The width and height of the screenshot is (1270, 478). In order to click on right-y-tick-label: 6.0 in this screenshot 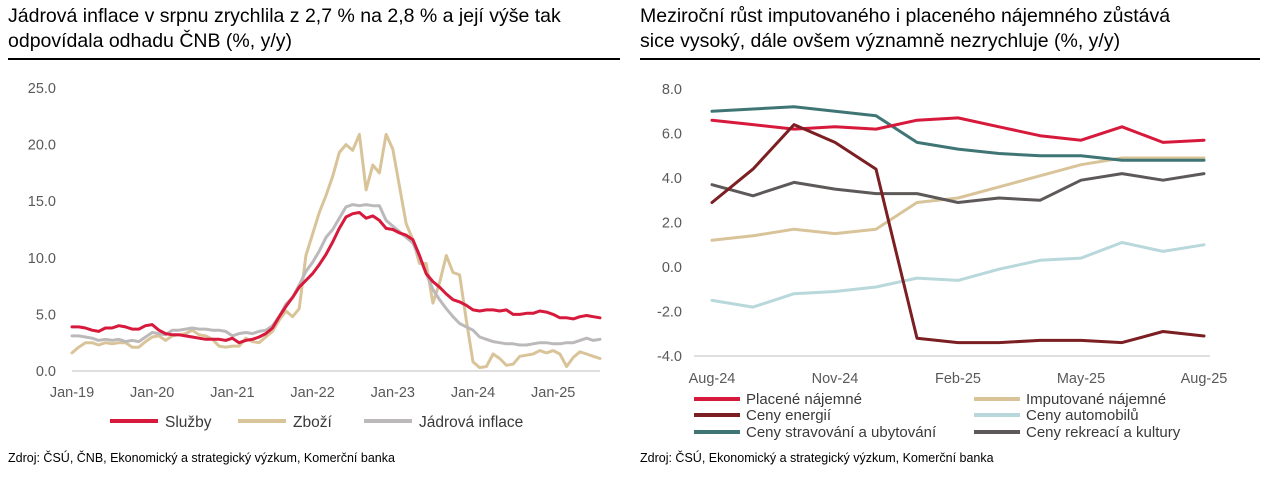, I will do `click(672, 135)`.